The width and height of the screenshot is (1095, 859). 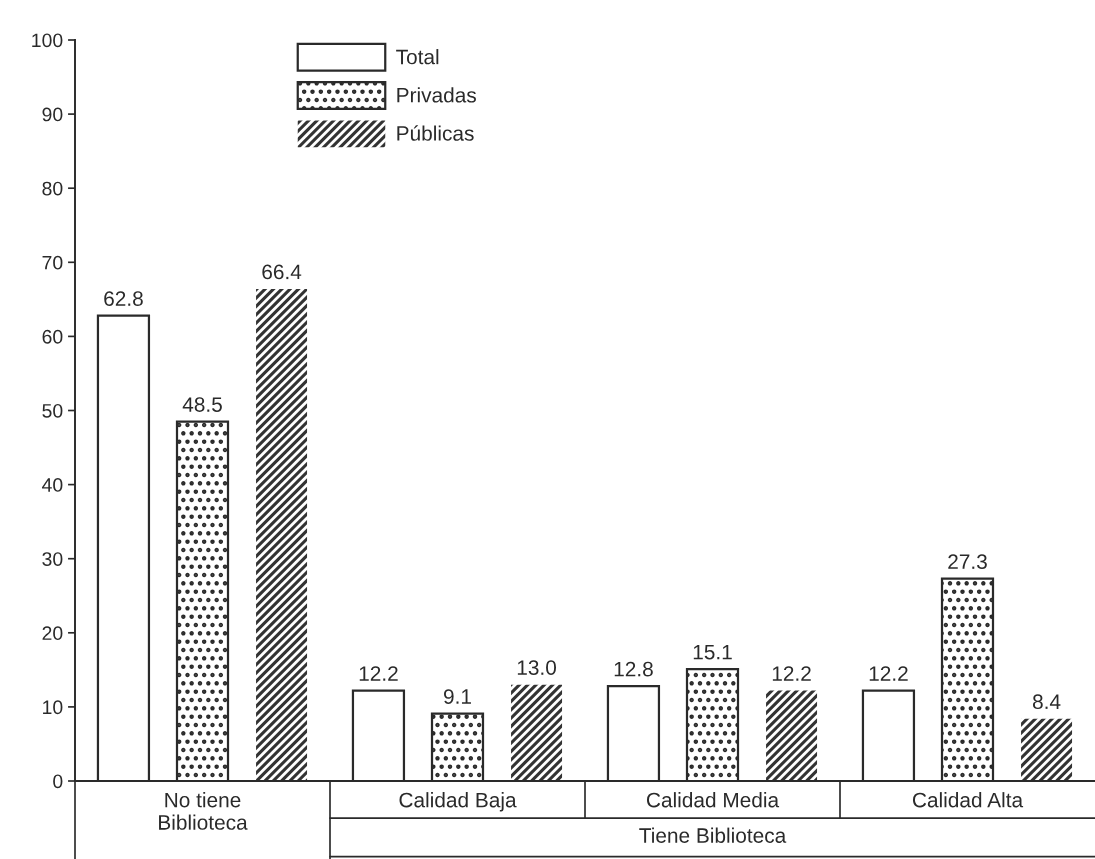 I want to click on legend-label: Total, so click(x=417, y=57).